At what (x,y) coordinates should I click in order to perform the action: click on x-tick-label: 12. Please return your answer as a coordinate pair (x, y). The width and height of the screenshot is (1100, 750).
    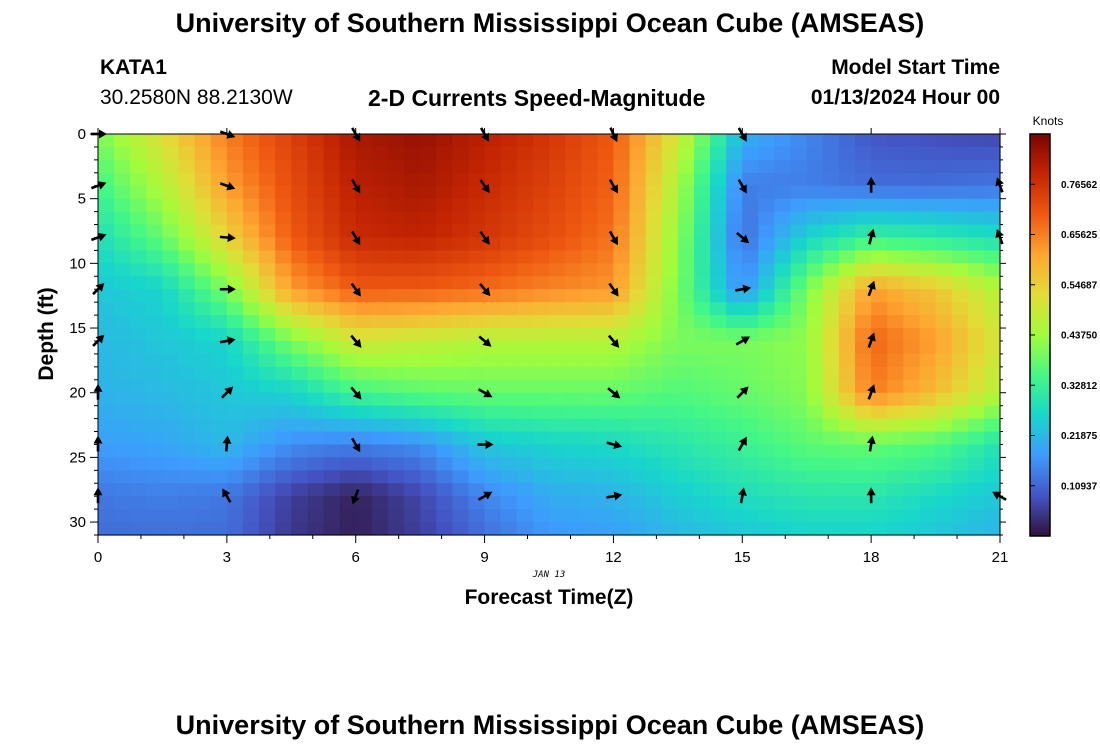
    Looking at the image, I should click on (613, 557).